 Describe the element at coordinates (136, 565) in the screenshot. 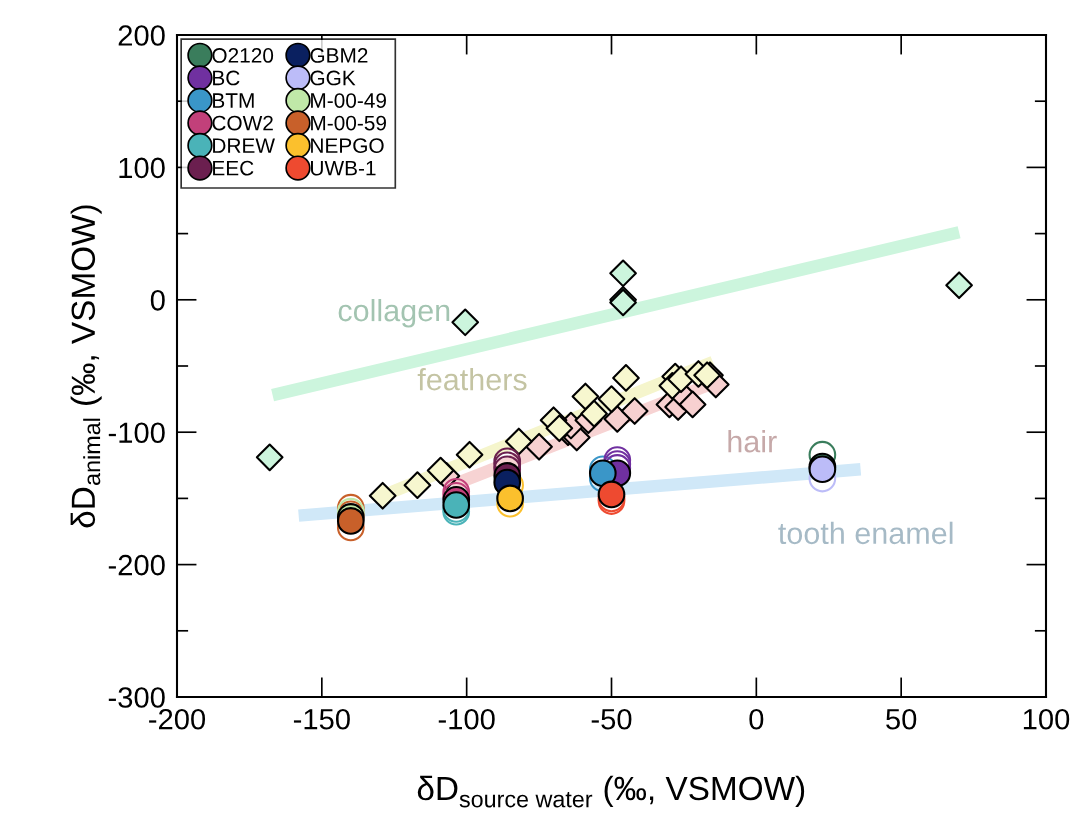

I see `y-tick-label: -200` at that location.